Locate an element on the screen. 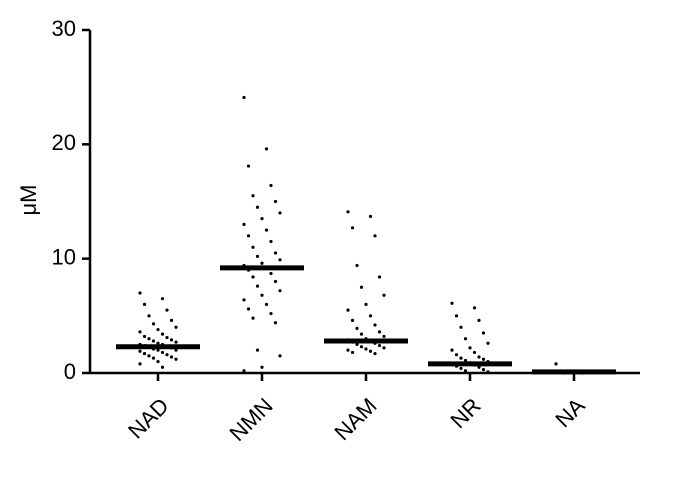 The image size is (684, 496). y-tick-label: 0 is located at coordinates (70, 371).